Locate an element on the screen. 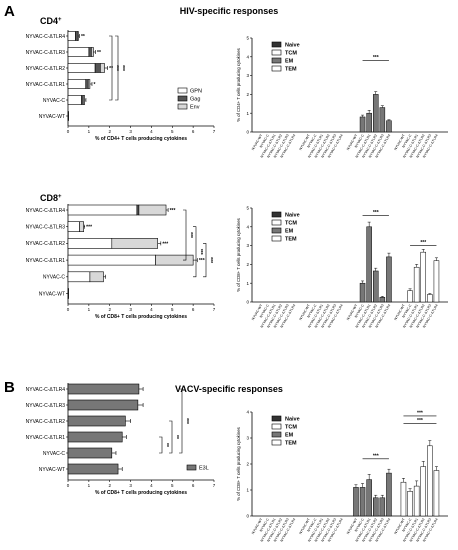  legend-swatch-gag is located at coordinates (182, 98).